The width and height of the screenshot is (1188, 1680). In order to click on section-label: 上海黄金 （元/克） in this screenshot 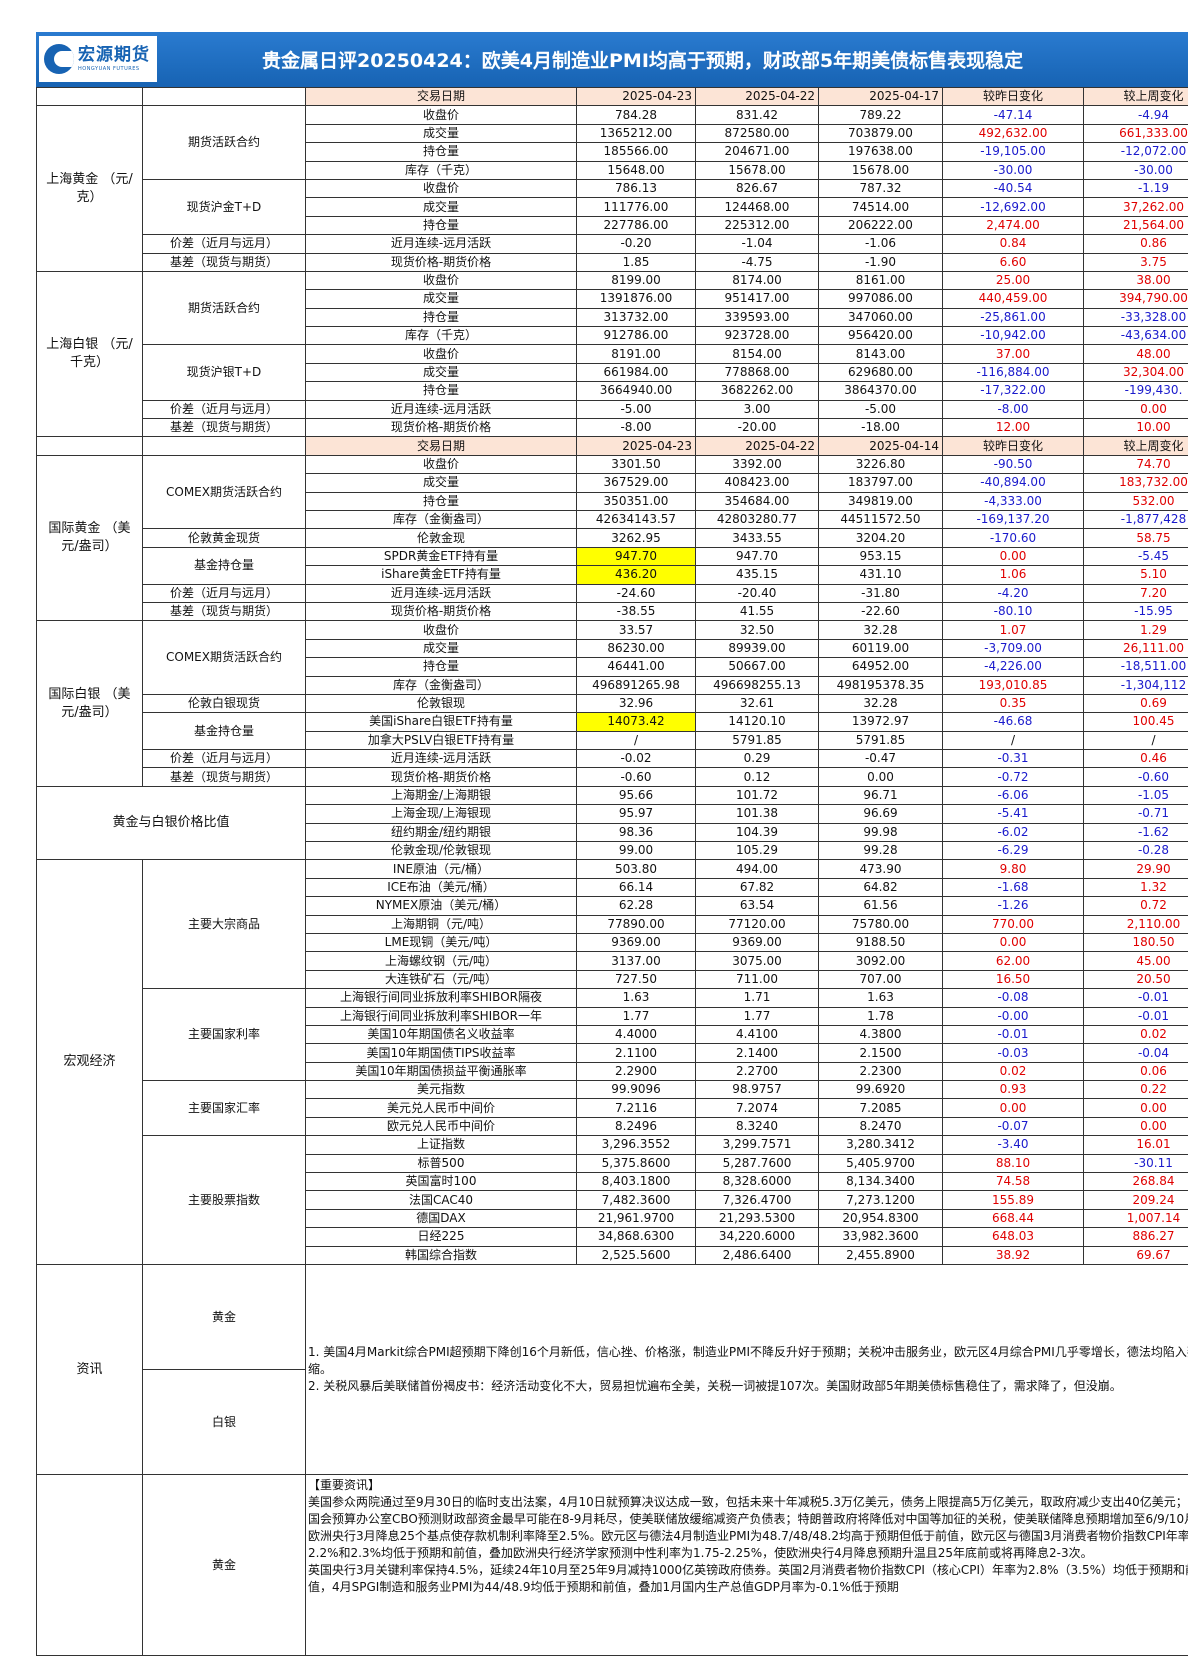, I will do `click(89, 188)`.